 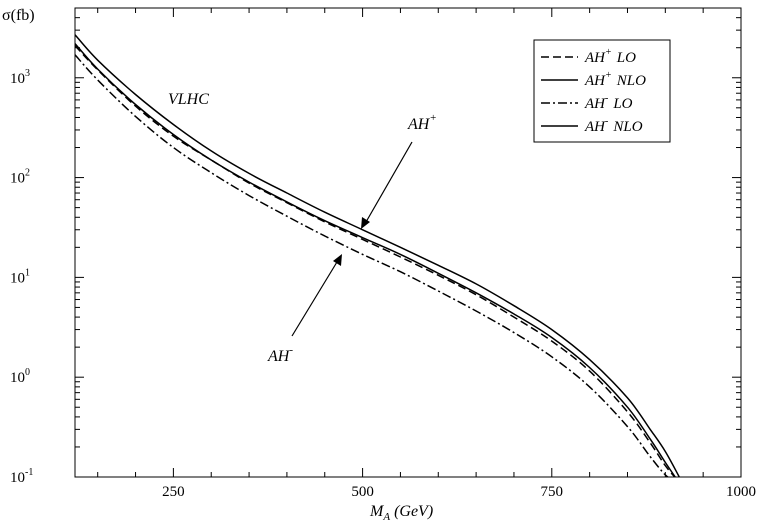 What do you see at coordinates (316, 295) in the screenshot?
I see `ah-minus-arrow` at bounding box center [316, 295].